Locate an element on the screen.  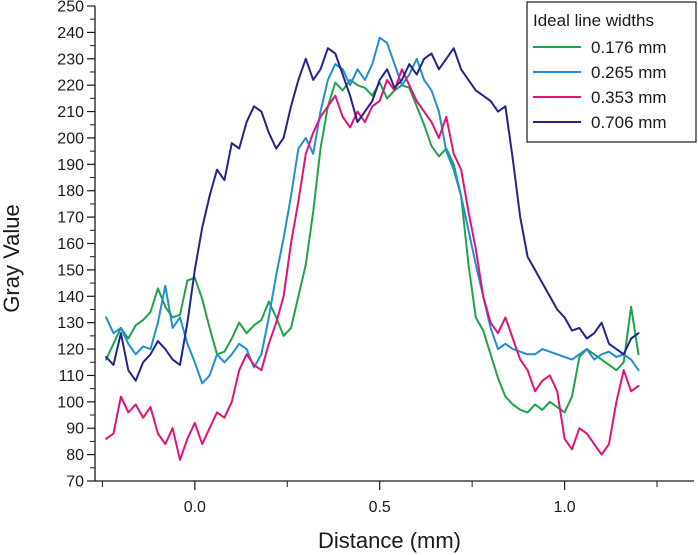
y-tick-label: 140 is located at coordinates (70, 297).